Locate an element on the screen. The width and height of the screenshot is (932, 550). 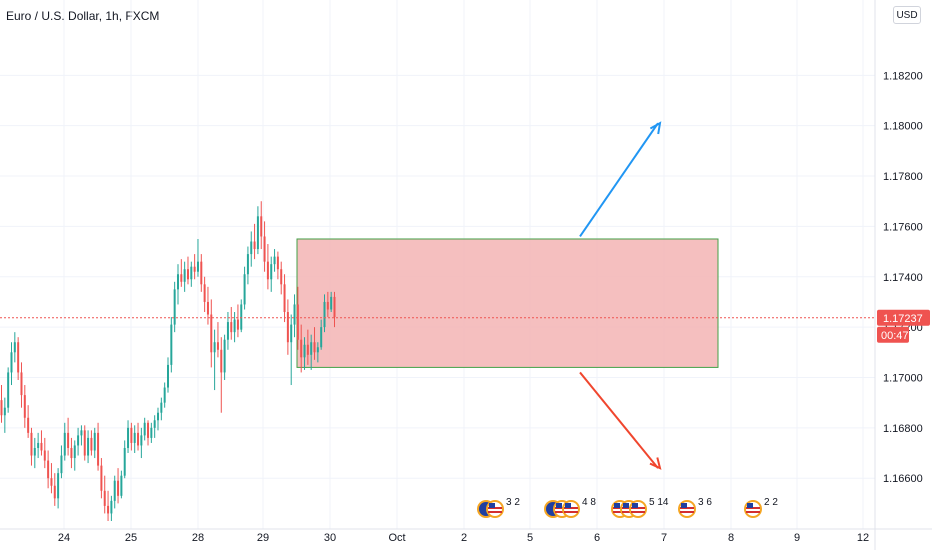
countdown-box is located at coordinates (893, 334).